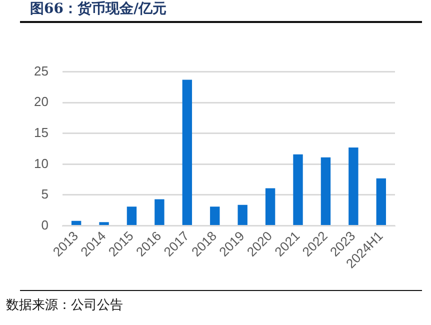  Describe the element at coordinates (41, 102) in the screenshot. I see `y-tick-label: 20` at that location.